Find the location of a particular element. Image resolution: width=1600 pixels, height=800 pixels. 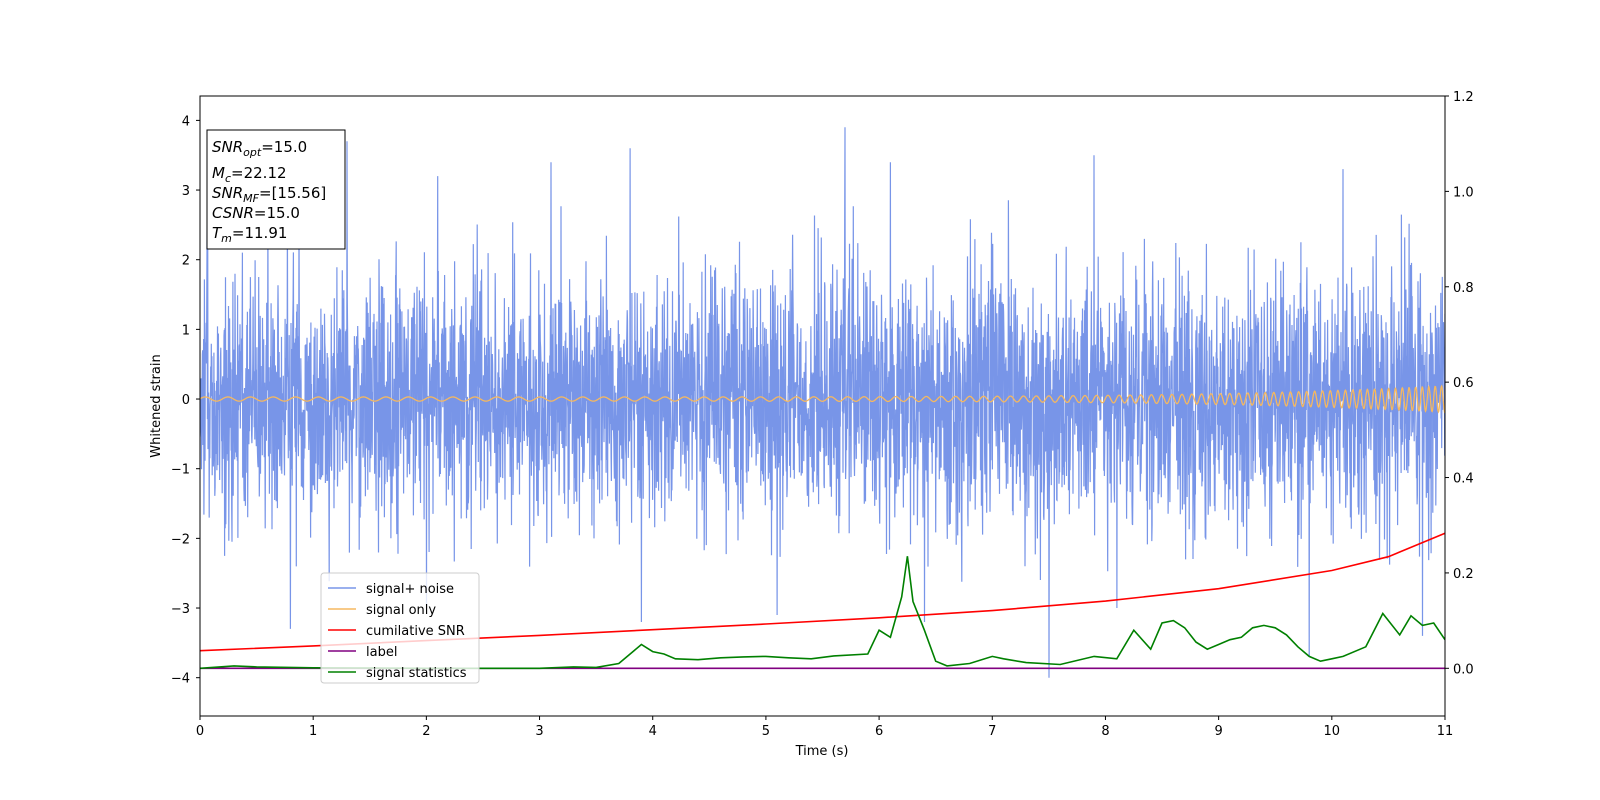

info-snr-opt-sub: opt is located at coordinates (252, 152).